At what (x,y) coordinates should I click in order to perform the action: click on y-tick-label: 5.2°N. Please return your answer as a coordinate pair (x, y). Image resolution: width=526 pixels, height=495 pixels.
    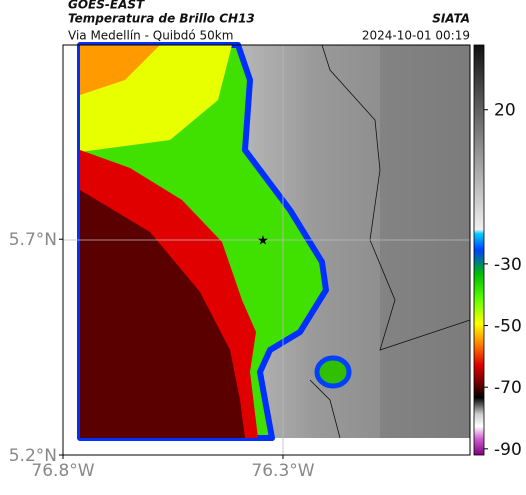
    Looking at the image, I should click on (33, 456).